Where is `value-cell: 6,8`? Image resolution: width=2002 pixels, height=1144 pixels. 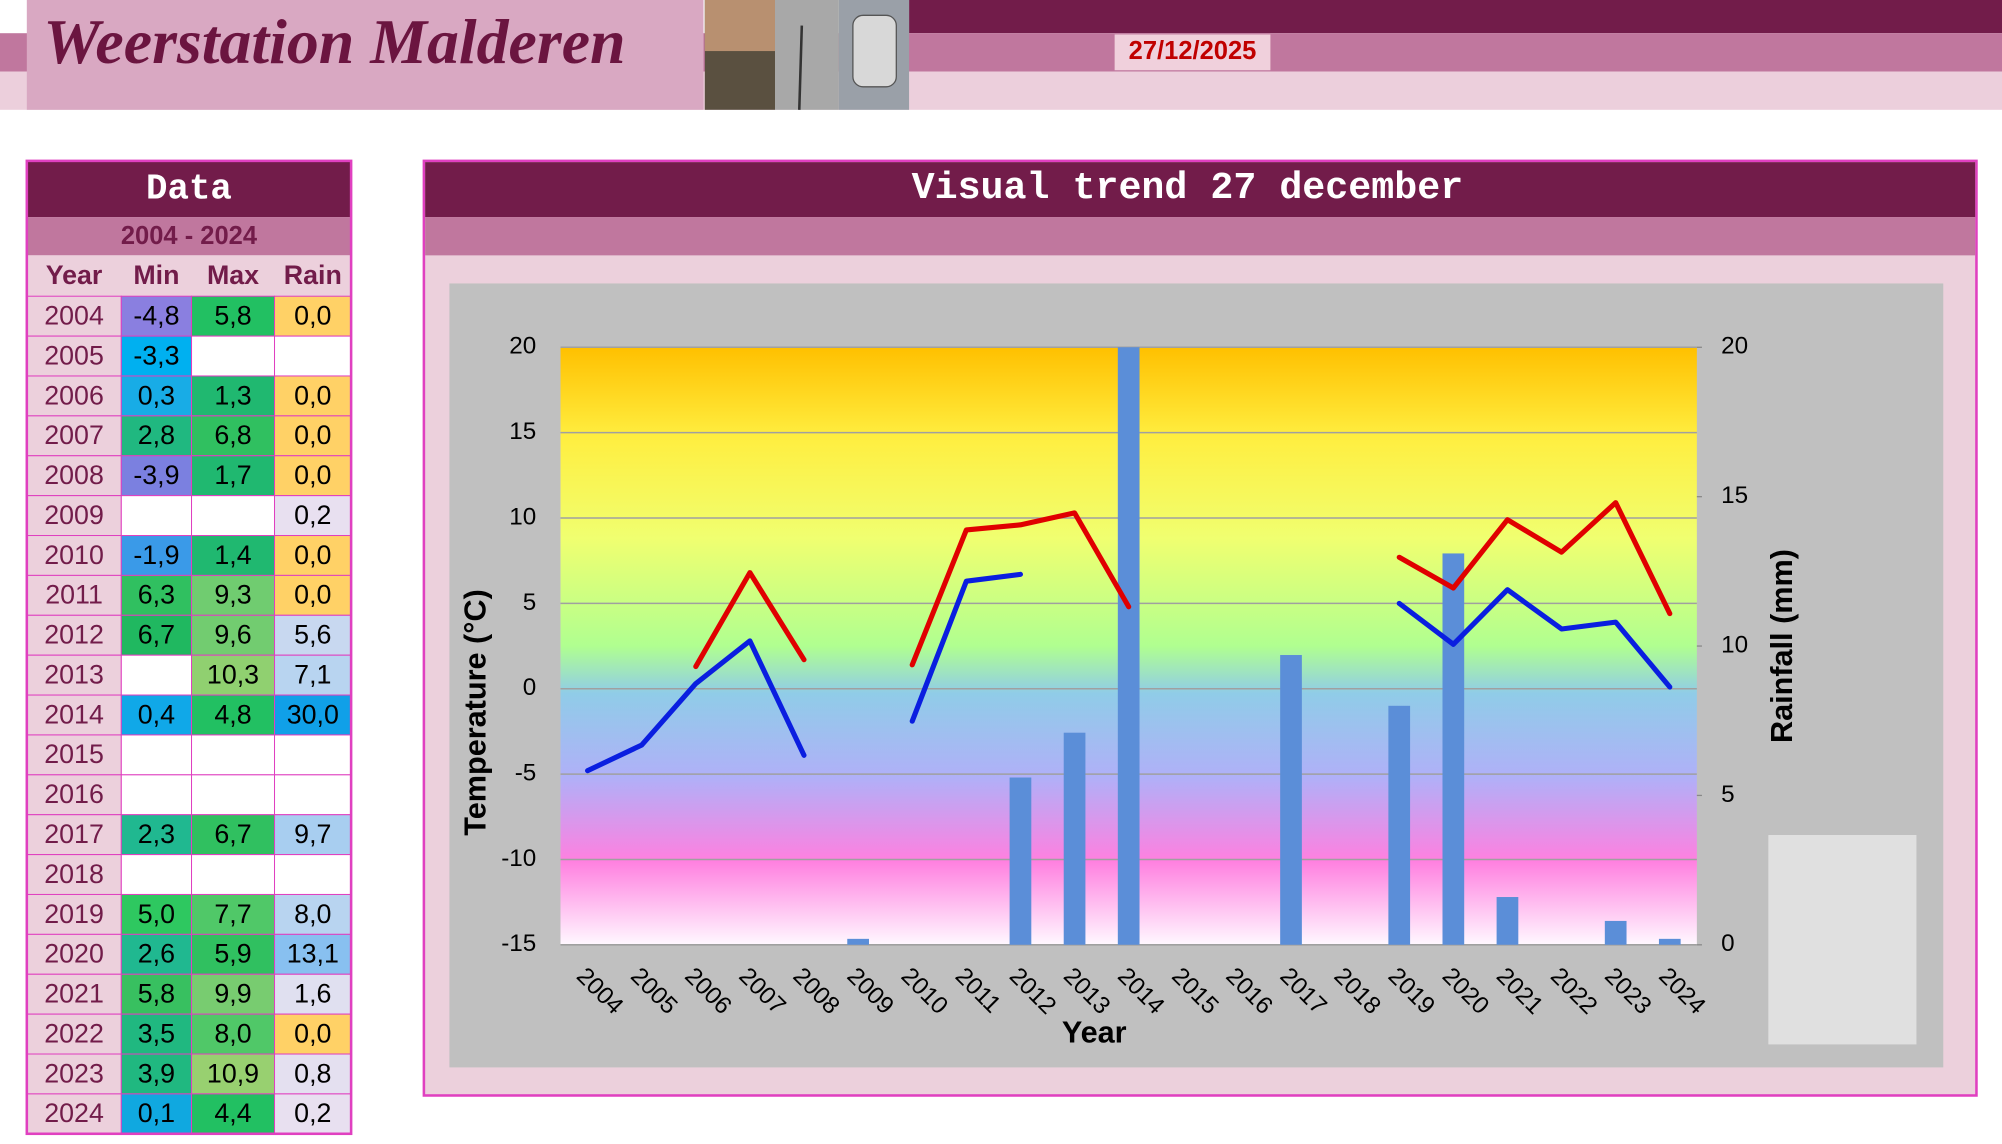
value-cell: 6,8 is located at coordinates (232, 435).